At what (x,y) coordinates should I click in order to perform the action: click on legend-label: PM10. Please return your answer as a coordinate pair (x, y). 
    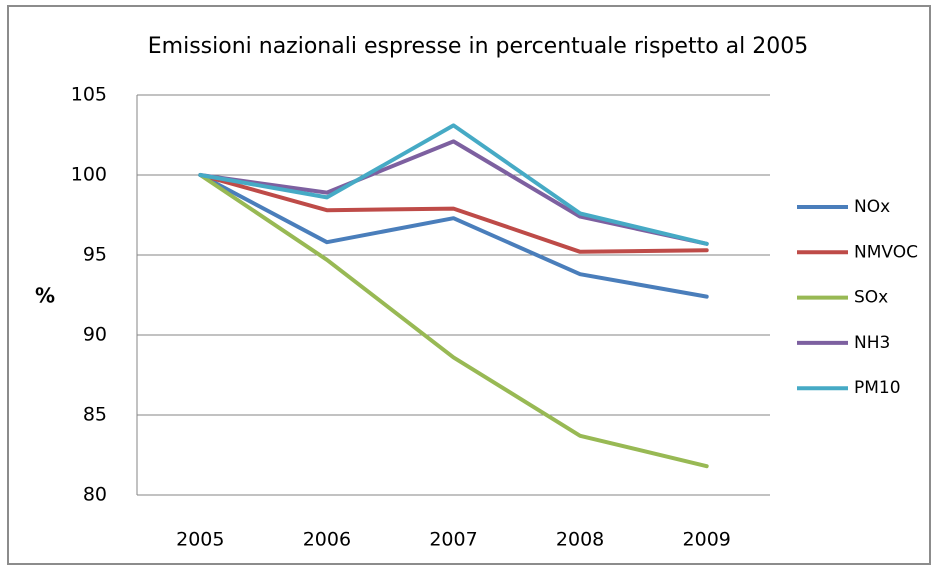
    Looking at the image, I should click on (877, 388).